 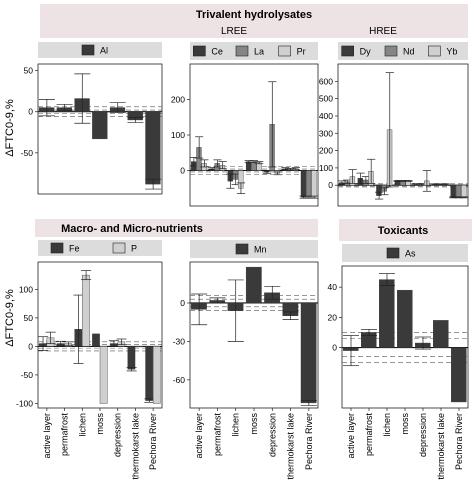 What do you see at coordinates (179, 341) in the screenshot?
I see `y-tick-label: -30` at bounding box center [179, 341].